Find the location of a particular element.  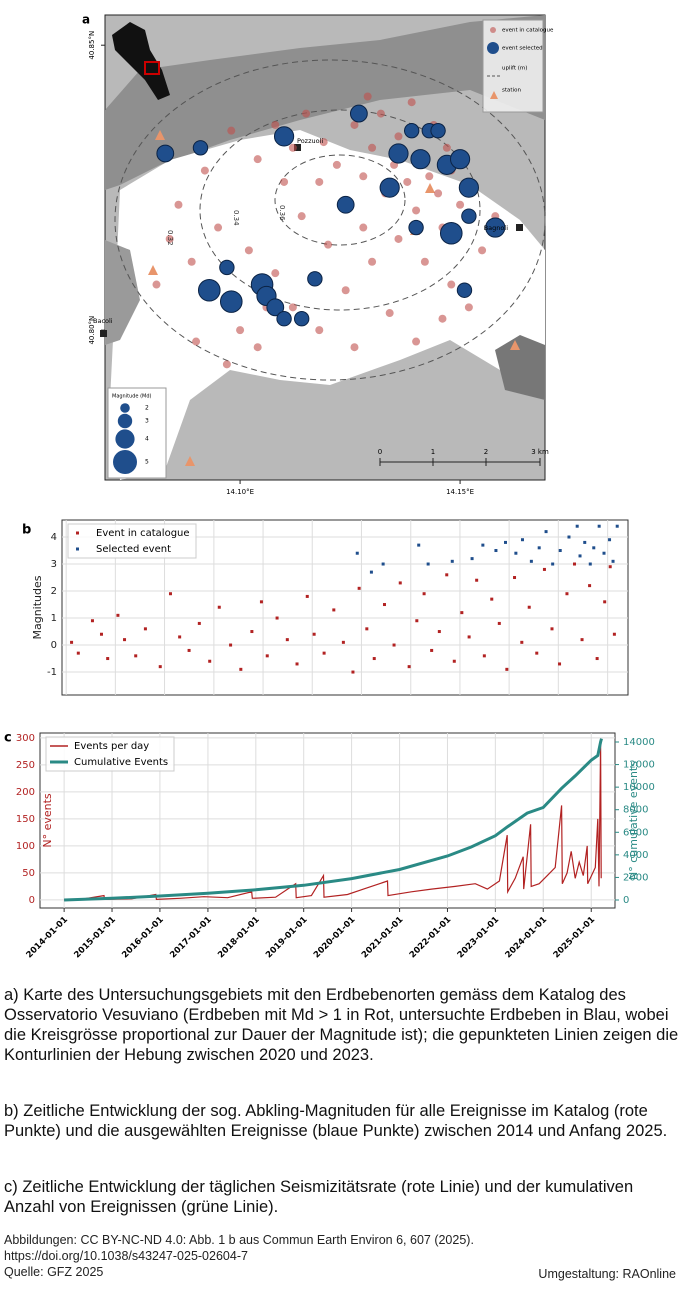

y-tick-label: 1 is located at coordinates (54, 618).